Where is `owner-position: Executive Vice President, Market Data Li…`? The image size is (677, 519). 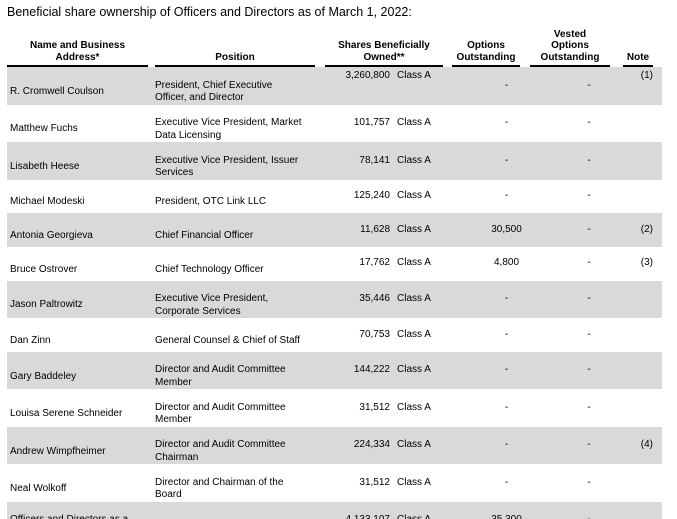 owner-position: Executive Vice President, Market Data Li… is located at coordinates (228, 129).